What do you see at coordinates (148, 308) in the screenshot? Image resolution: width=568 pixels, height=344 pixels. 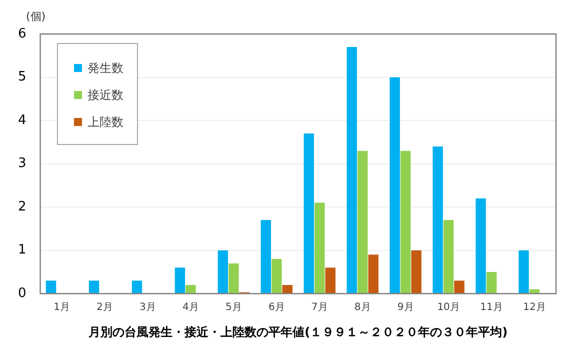 I see `x-tick-label: 3月` at bounding box center [148, 308].